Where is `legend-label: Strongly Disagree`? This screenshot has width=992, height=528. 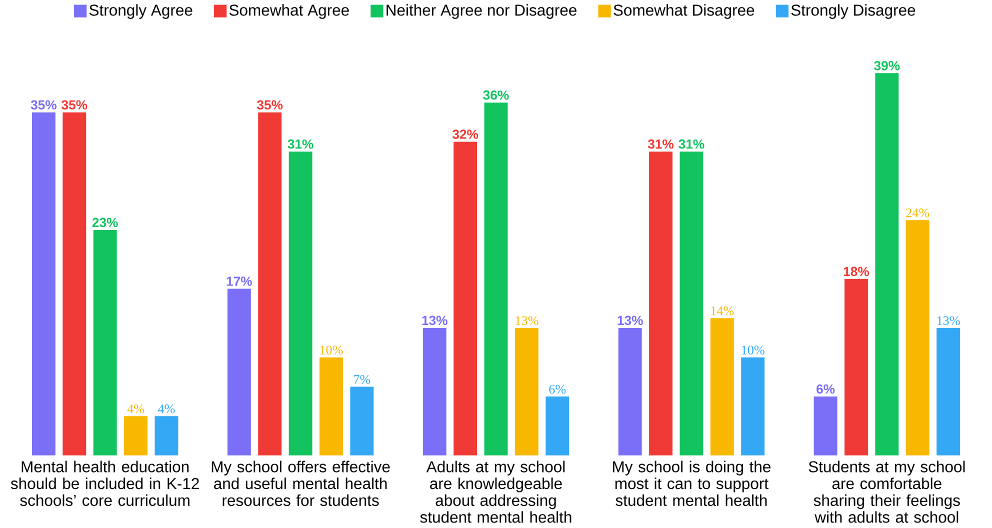
legend-label: Strongly Disagree is located at coordinates (853, 11).